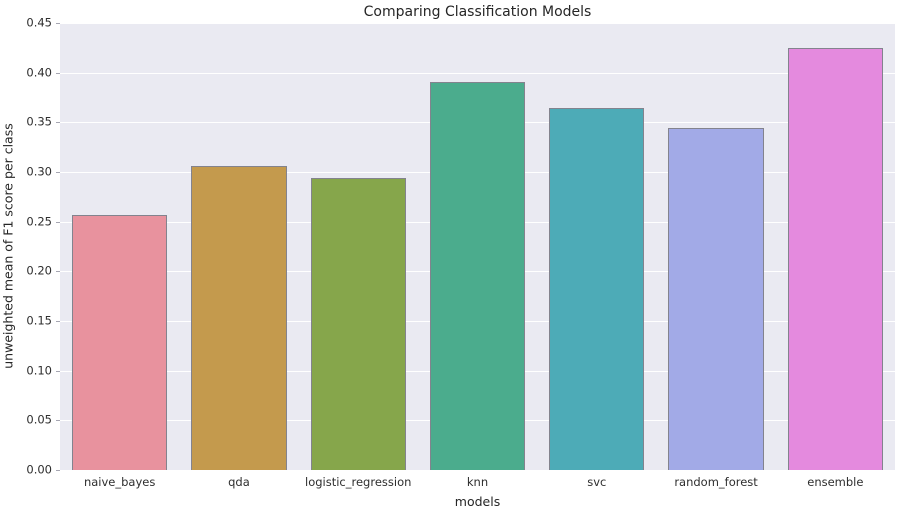 The width and height of the screenshot is (904, 517). Describe the element at coordinates (835, 258) in the screenshot. I see `bar-ensemble` at that location.